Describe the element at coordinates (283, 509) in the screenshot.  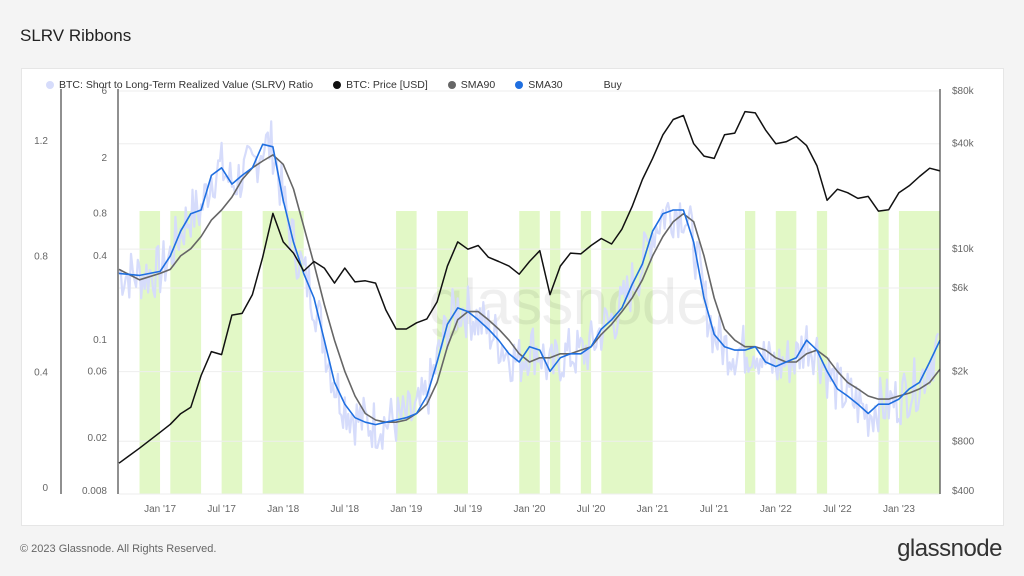
I see `x-tick-label: Jan '18` at that location.